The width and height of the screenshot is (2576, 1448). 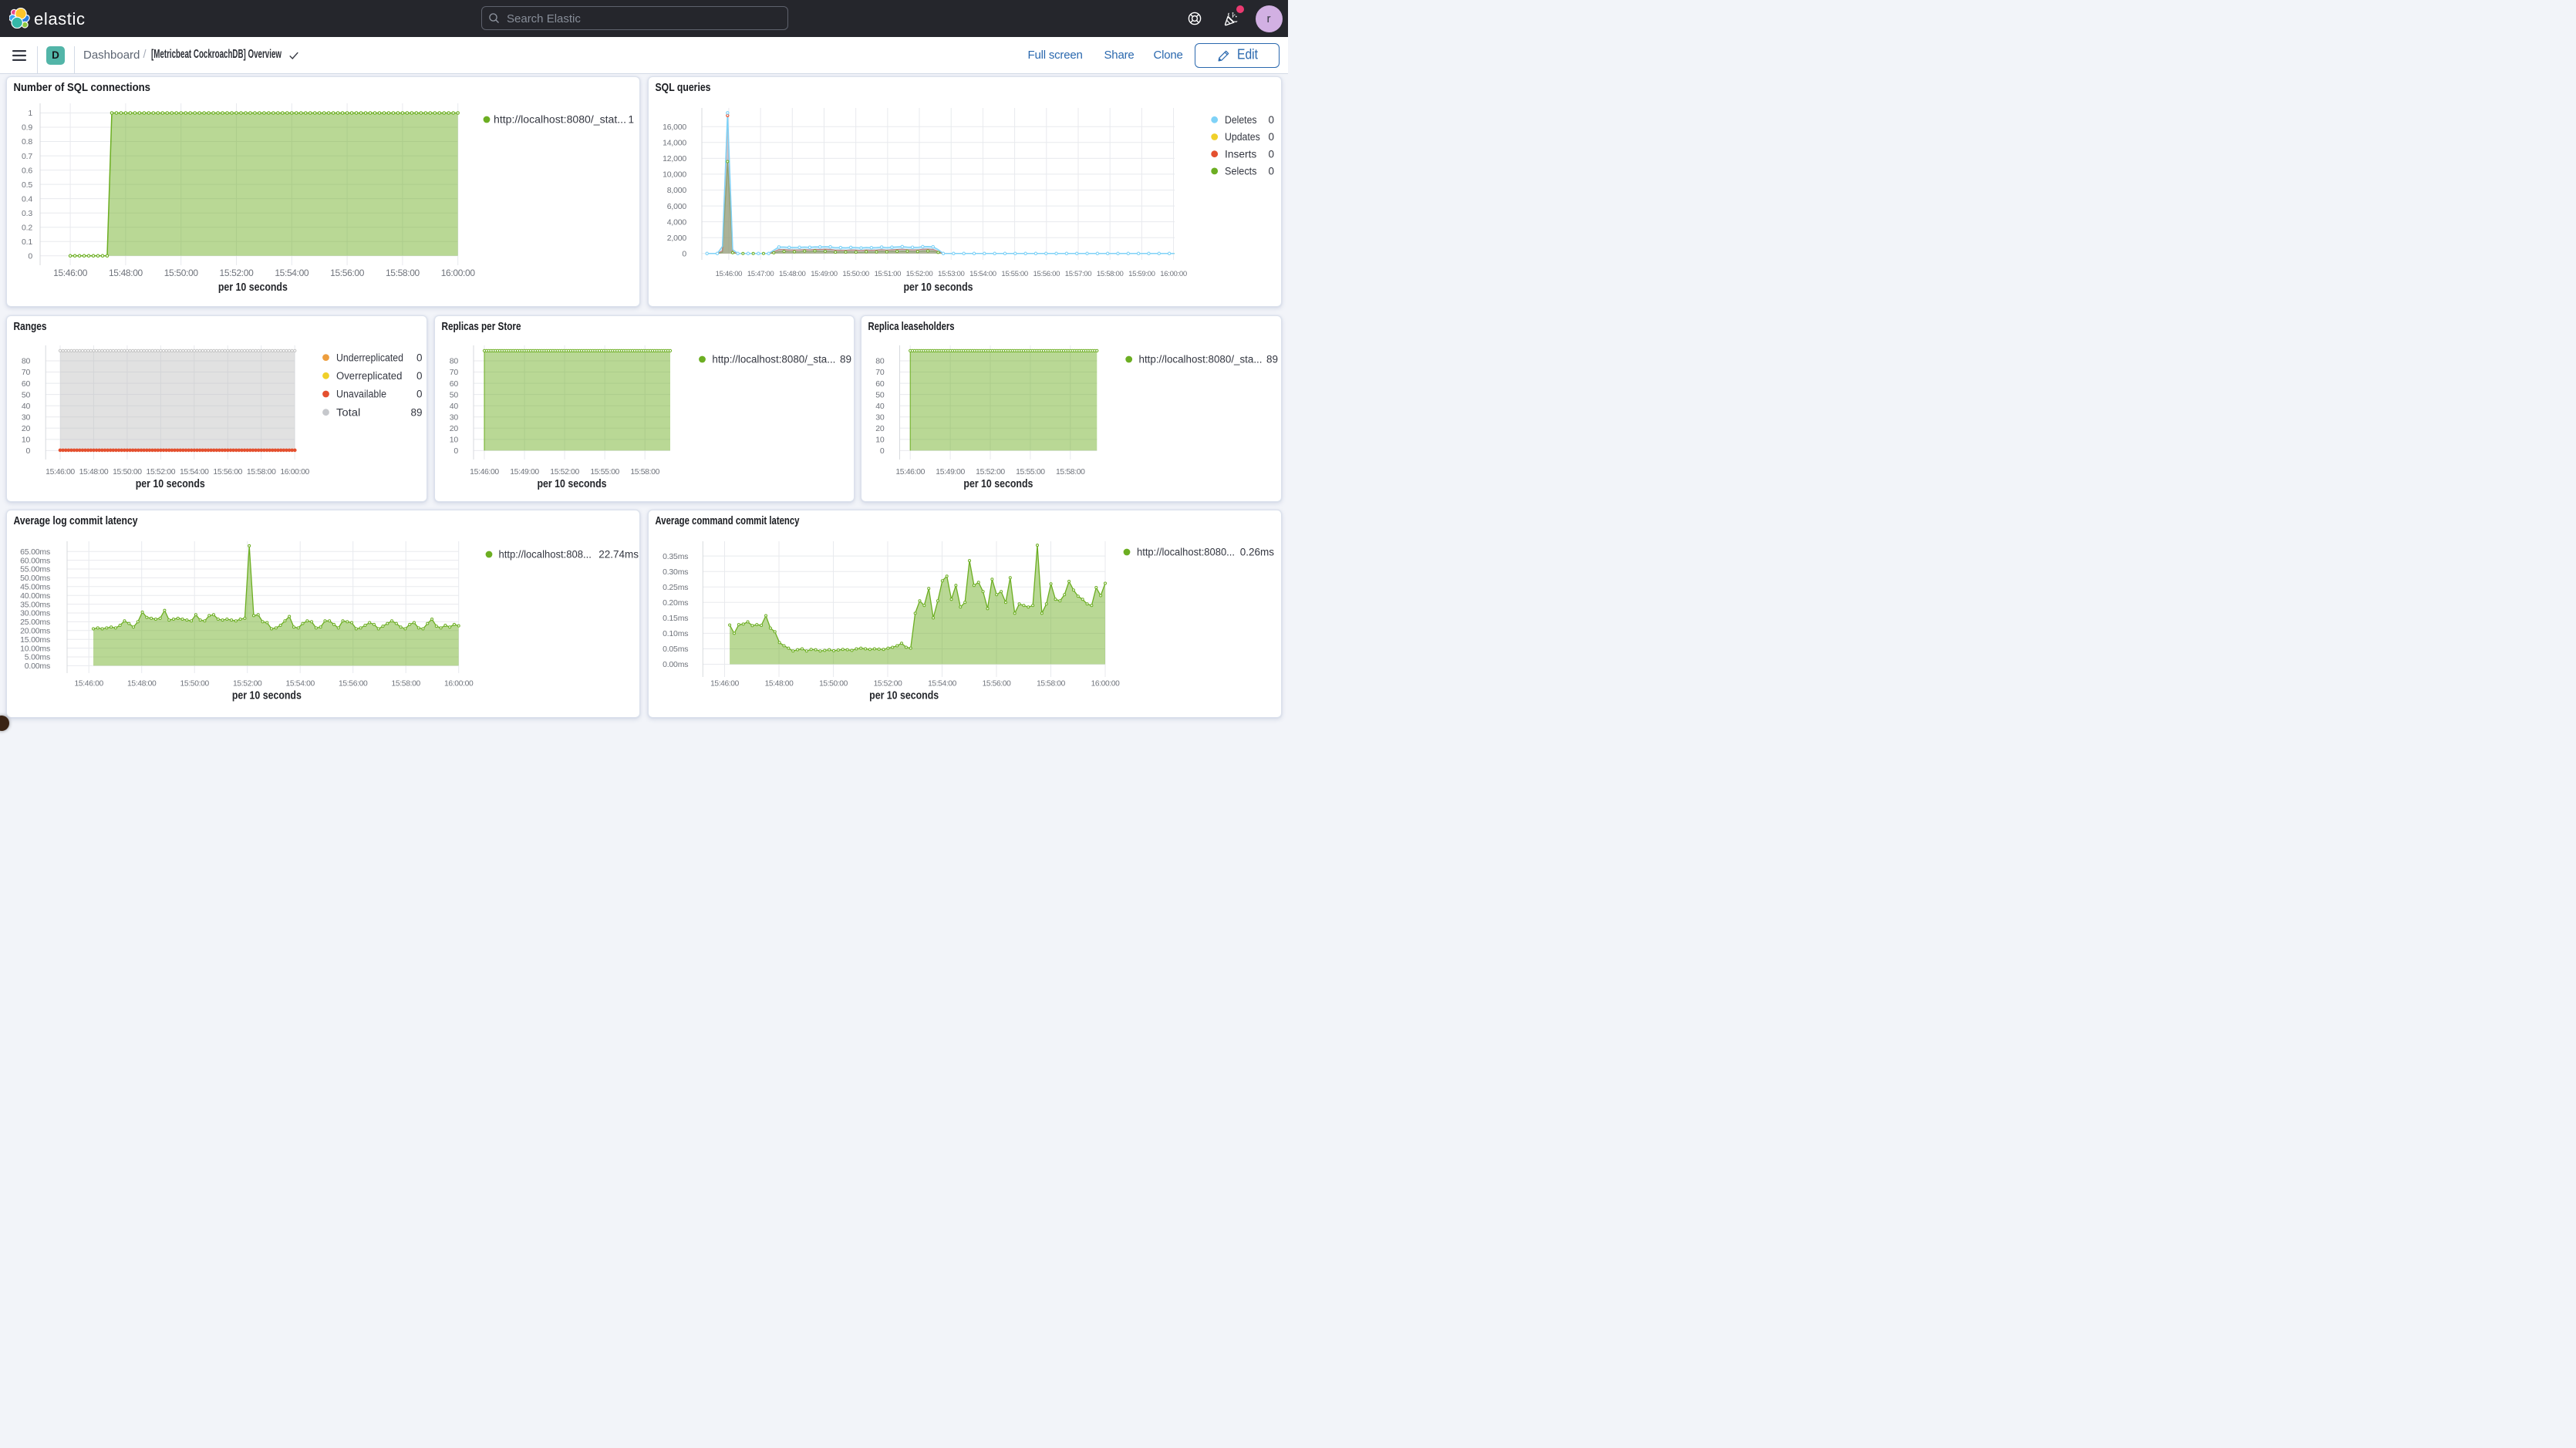 I want to click on svg-text: Ranges, so click(x=30, y=326).